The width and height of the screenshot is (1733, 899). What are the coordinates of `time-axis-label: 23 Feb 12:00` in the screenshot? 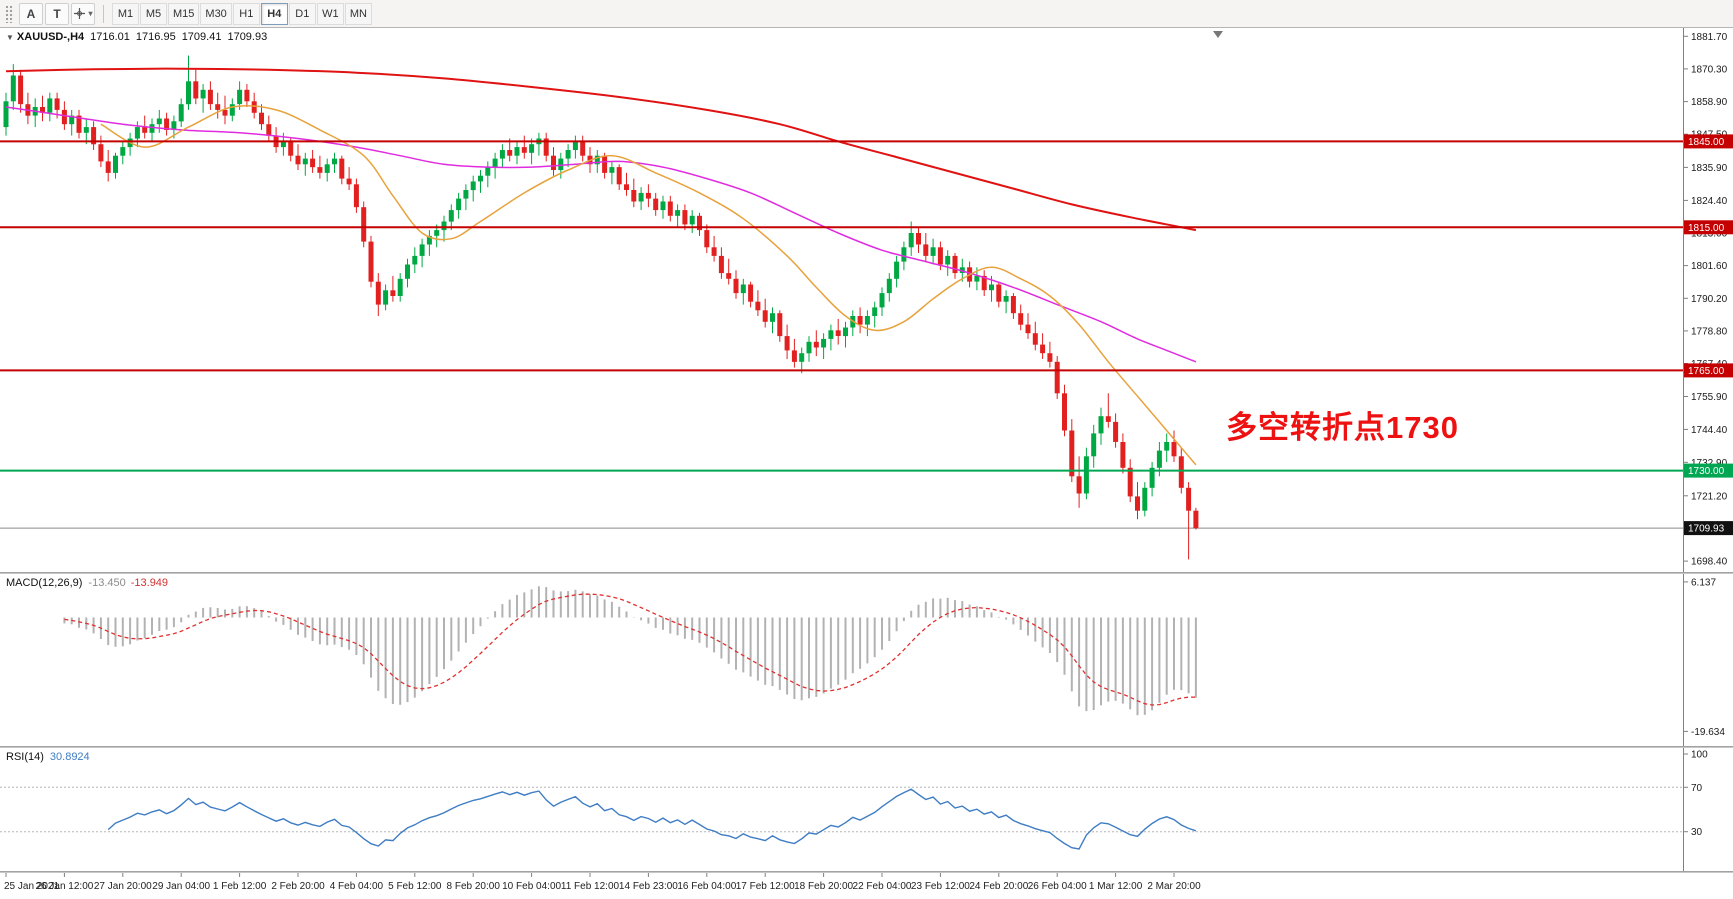 It's located at (940, 886).